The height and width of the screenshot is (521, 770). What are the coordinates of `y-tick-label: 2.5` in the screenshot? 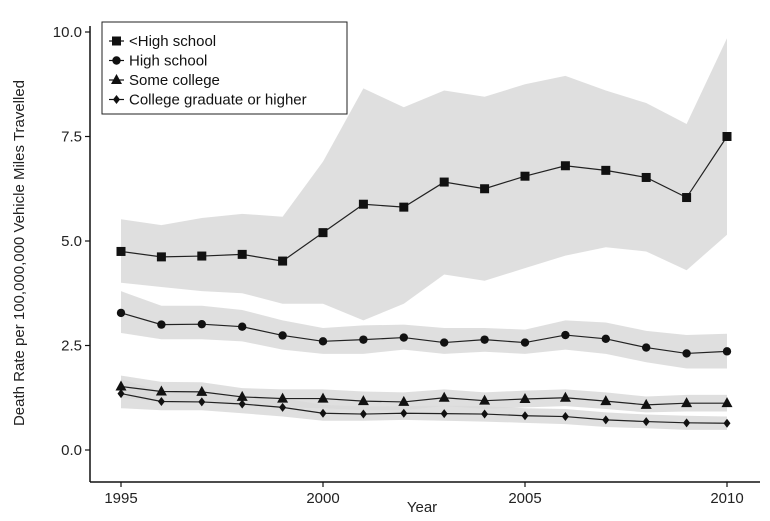 It's located at (71, 346).